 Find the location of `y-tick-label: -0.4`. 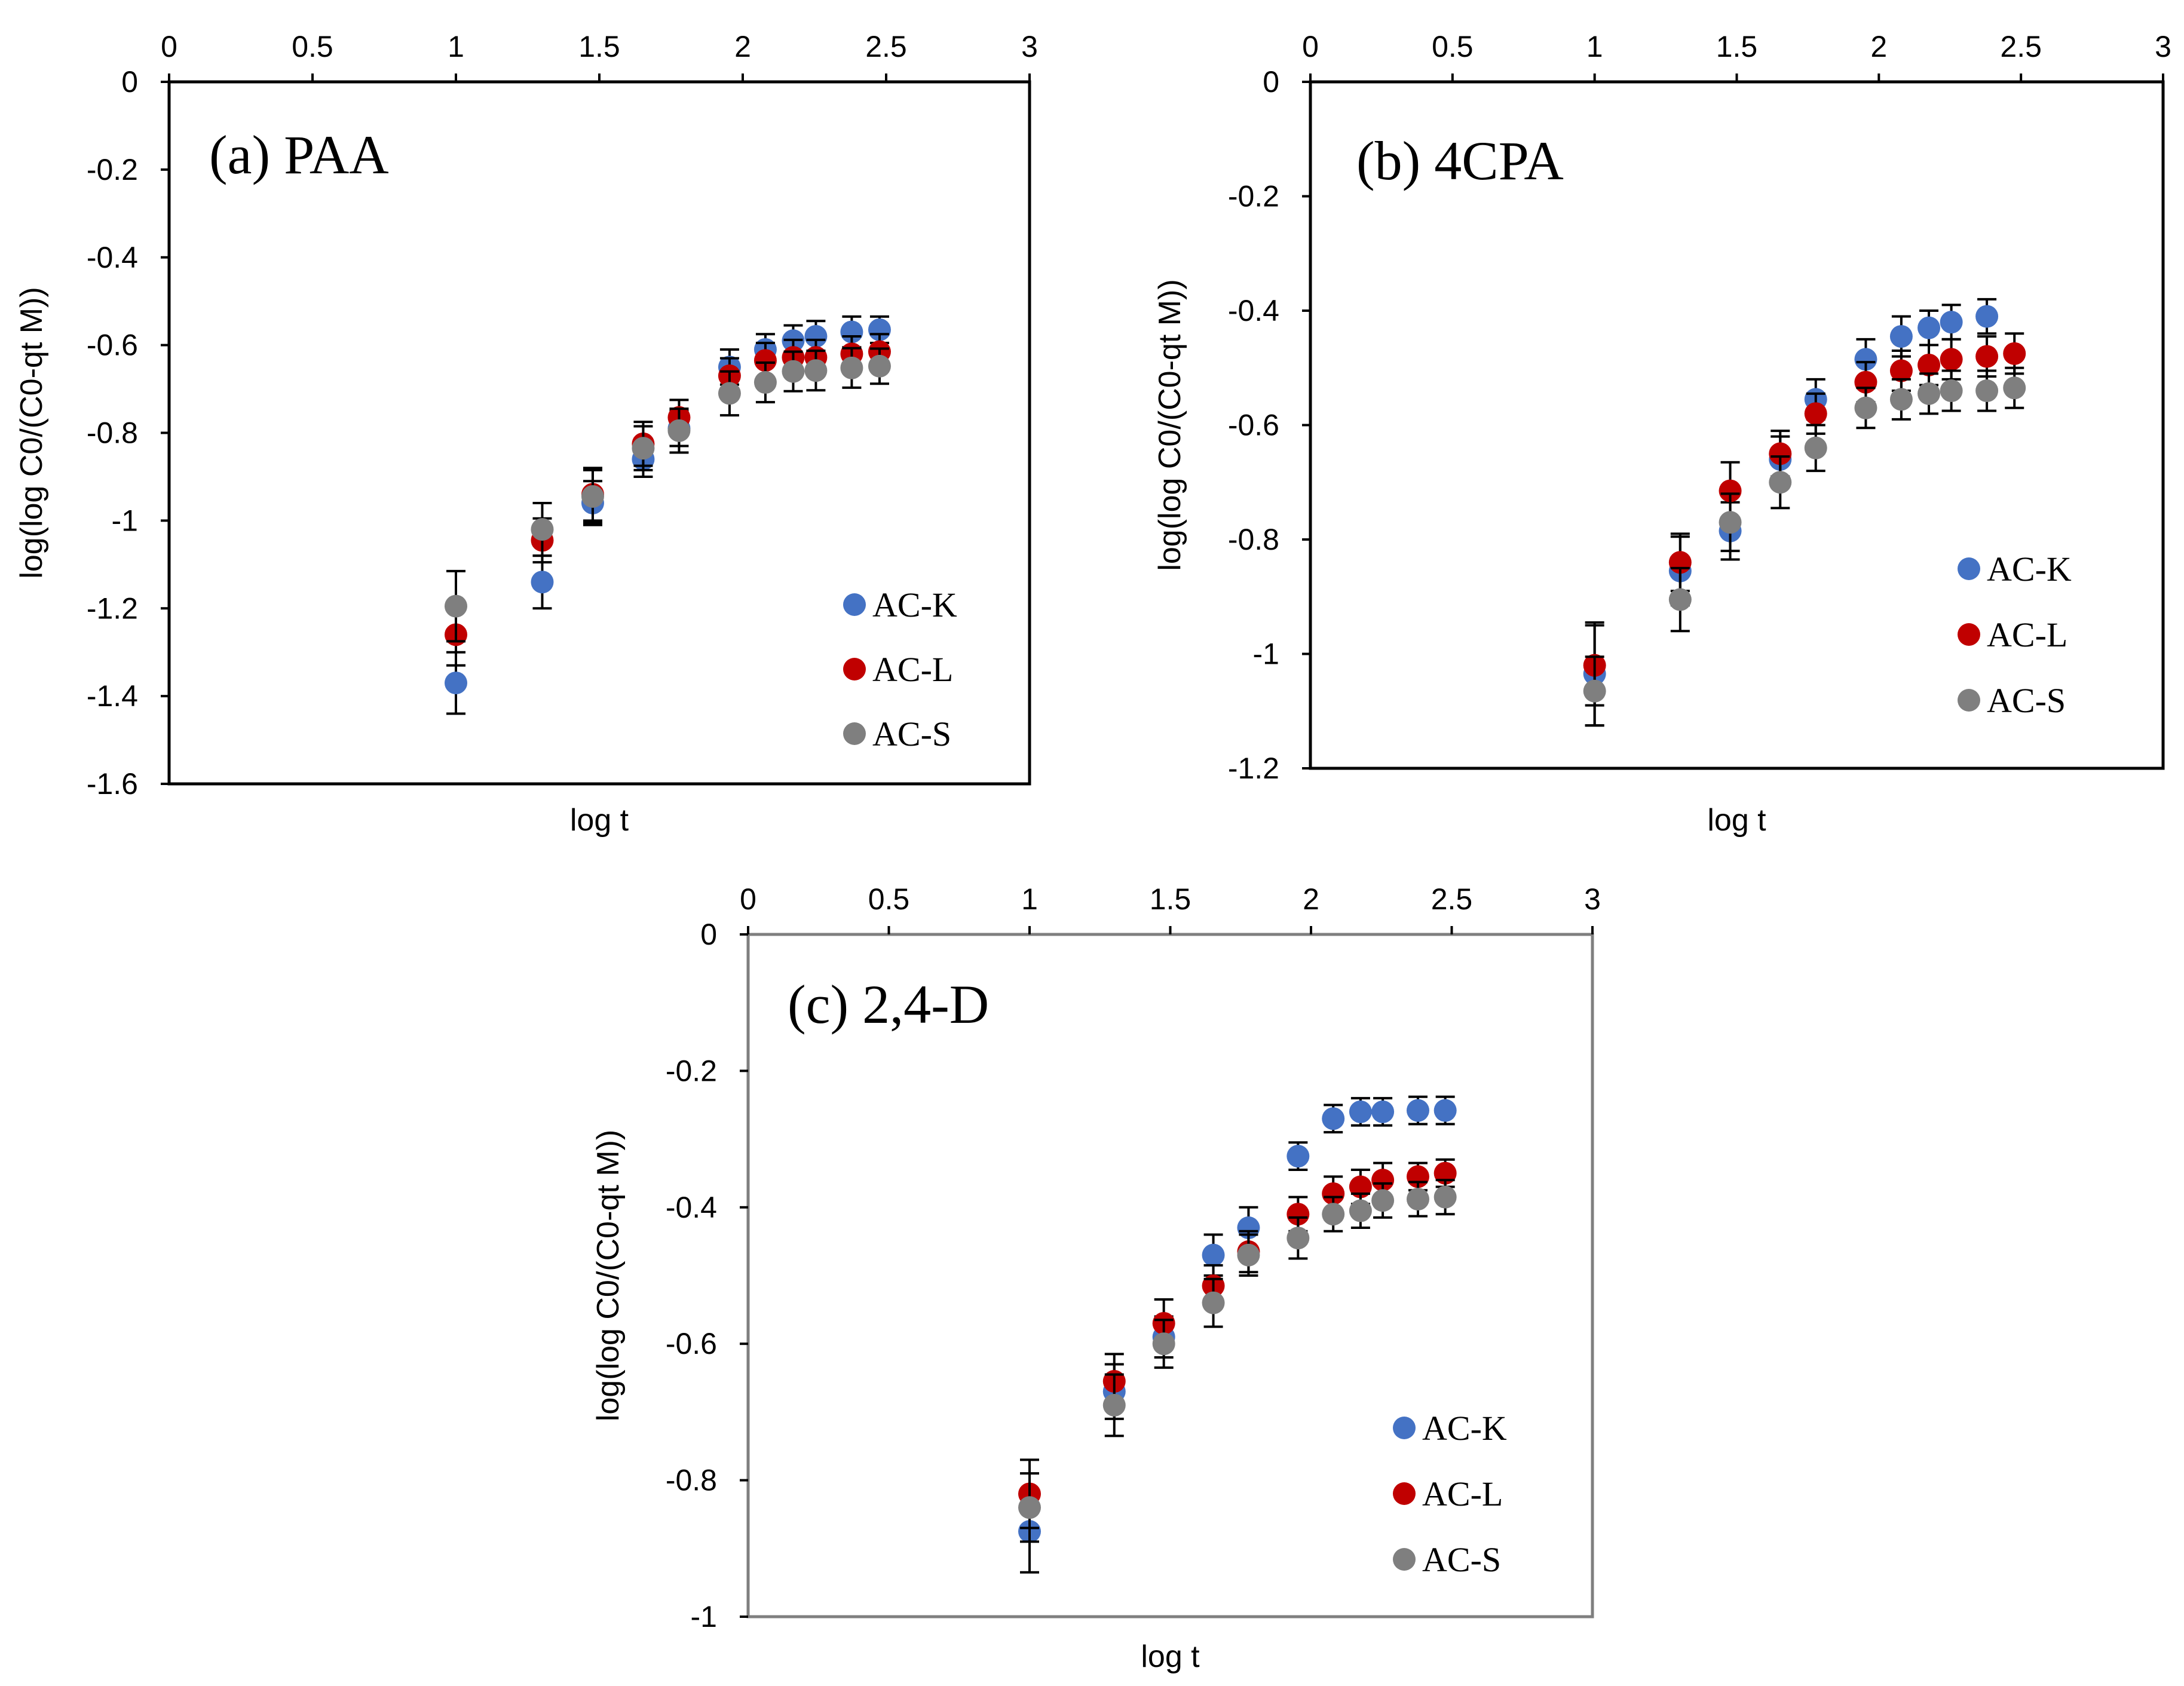

y-tick-label: -0.4 is located at coordinates (1253, 310).